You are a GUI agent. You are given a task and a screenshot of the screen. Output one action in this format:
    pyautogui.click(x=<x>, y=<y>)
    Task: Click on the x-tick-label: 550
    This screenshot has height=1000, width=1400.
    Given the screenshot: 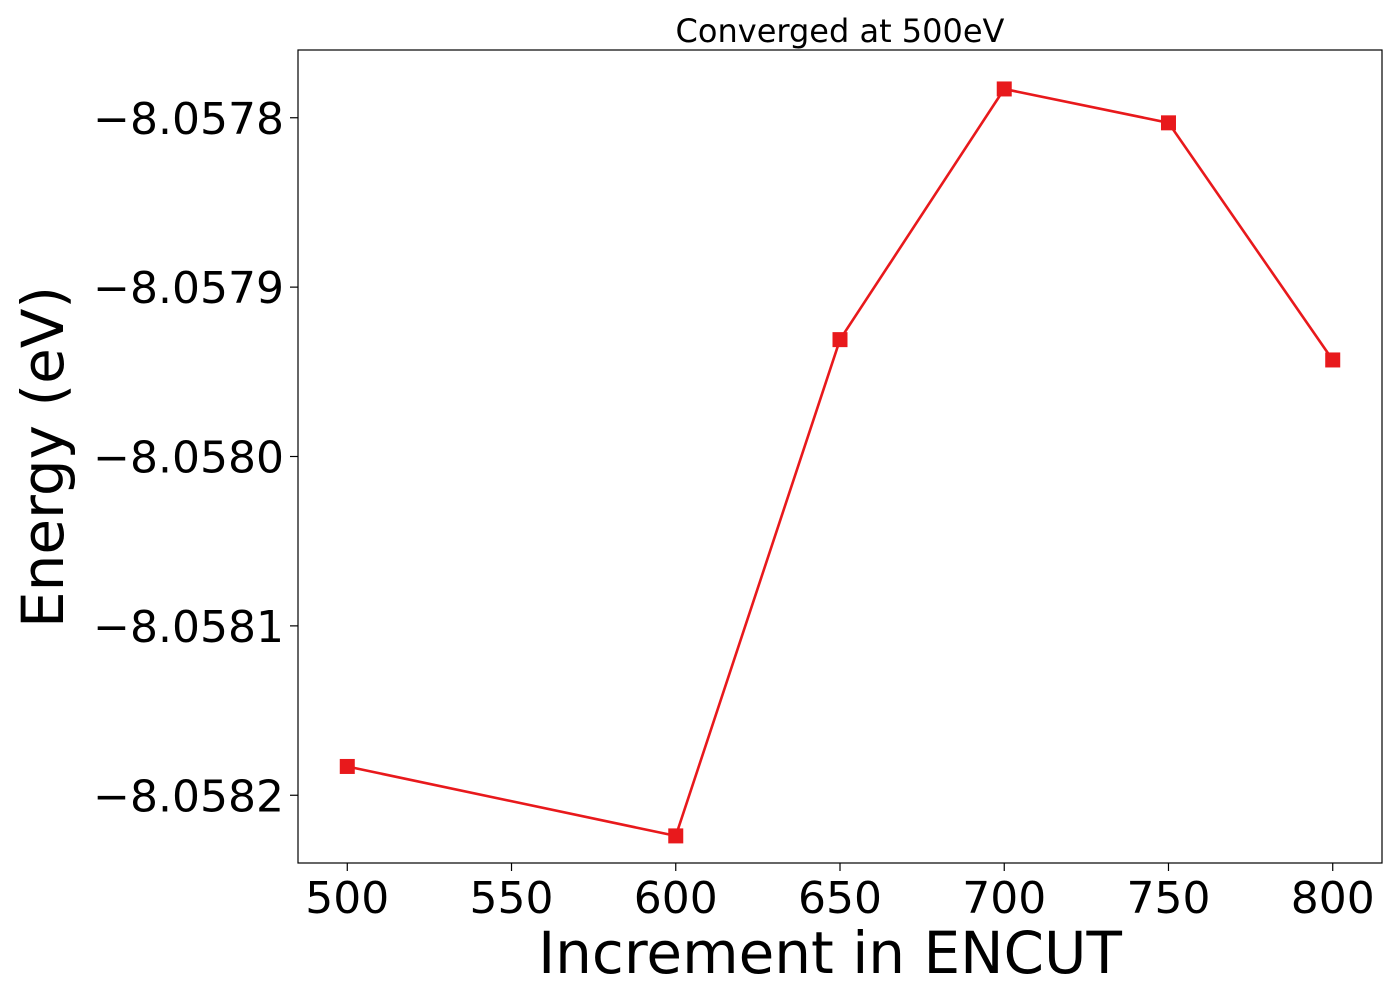 What is the action you would take?
    pyautogui.click(x=512, y=898)
    